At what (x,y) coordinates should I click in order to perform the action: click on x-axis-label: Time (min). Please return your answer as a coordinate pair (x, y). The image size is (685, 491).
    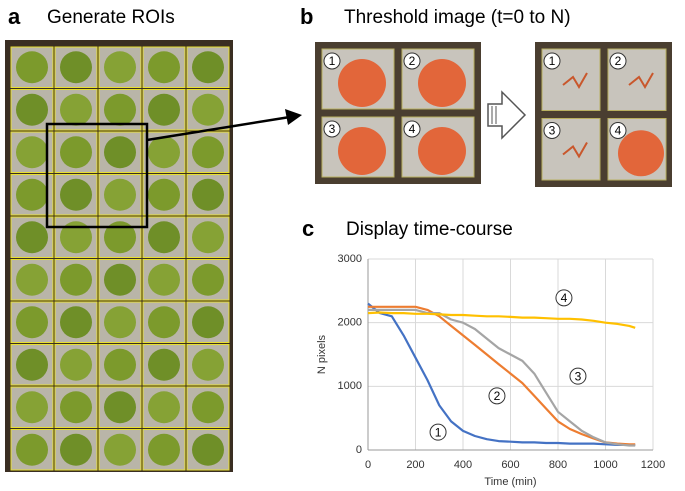
    Looking at the image, I should click on (510, 482).